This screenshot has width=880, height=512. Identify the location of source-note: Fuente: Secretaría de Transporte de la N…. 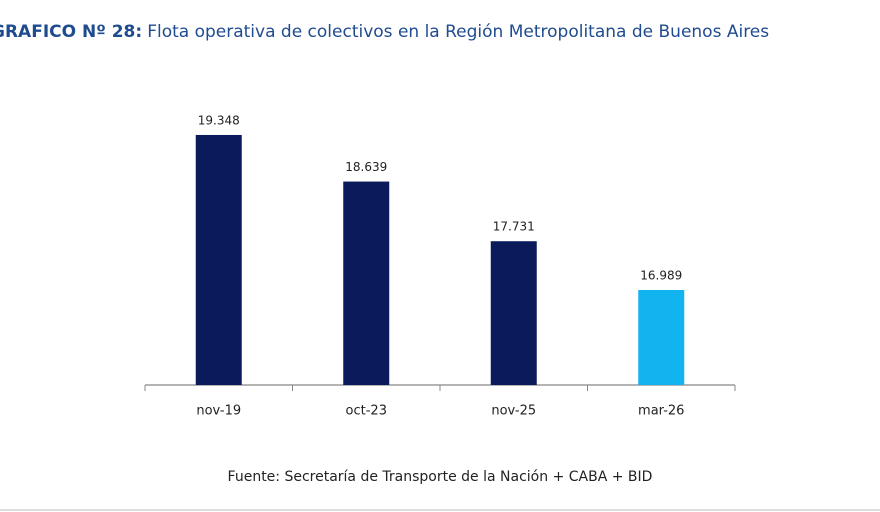
(440, 477).